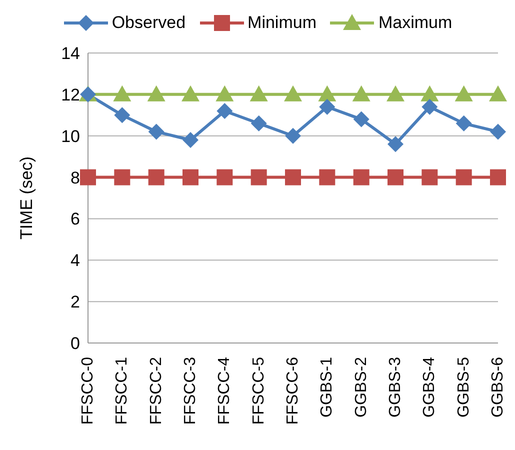  I want to click on y-tick-label: 0, so click(75, 344).